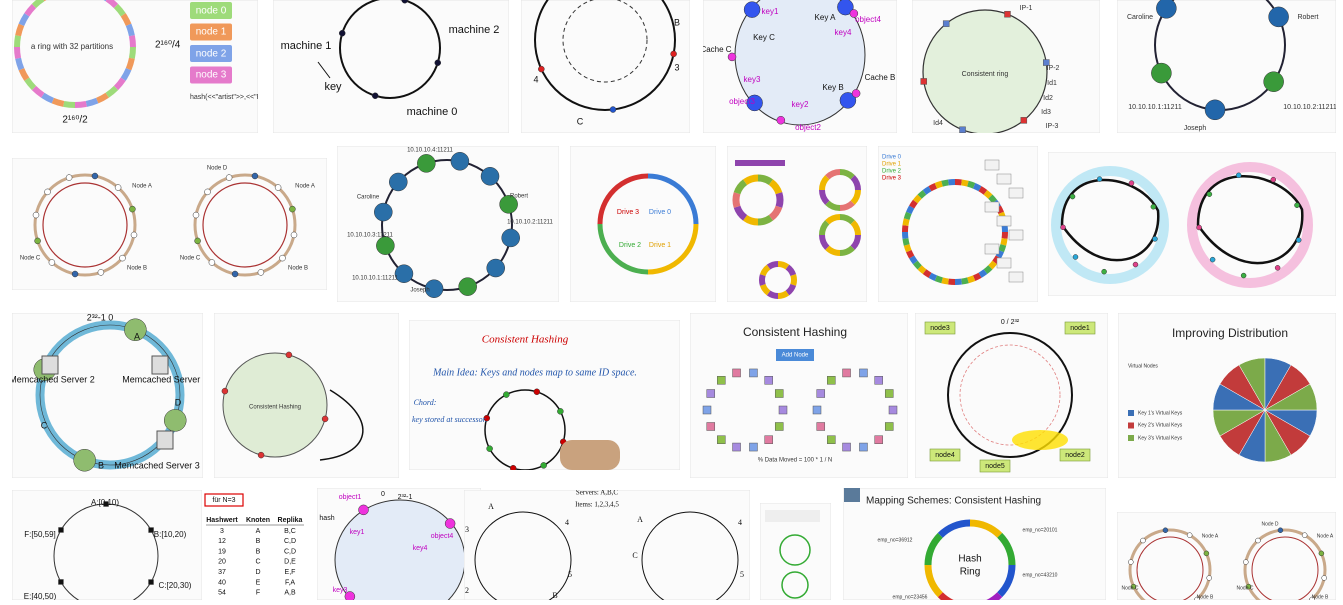 The width and height of the screenshot is (1343, 605). What do you see at coordinates (222, 551) in the screenshot?
I see `table-cell: 19` at bounding box center [222, 551].